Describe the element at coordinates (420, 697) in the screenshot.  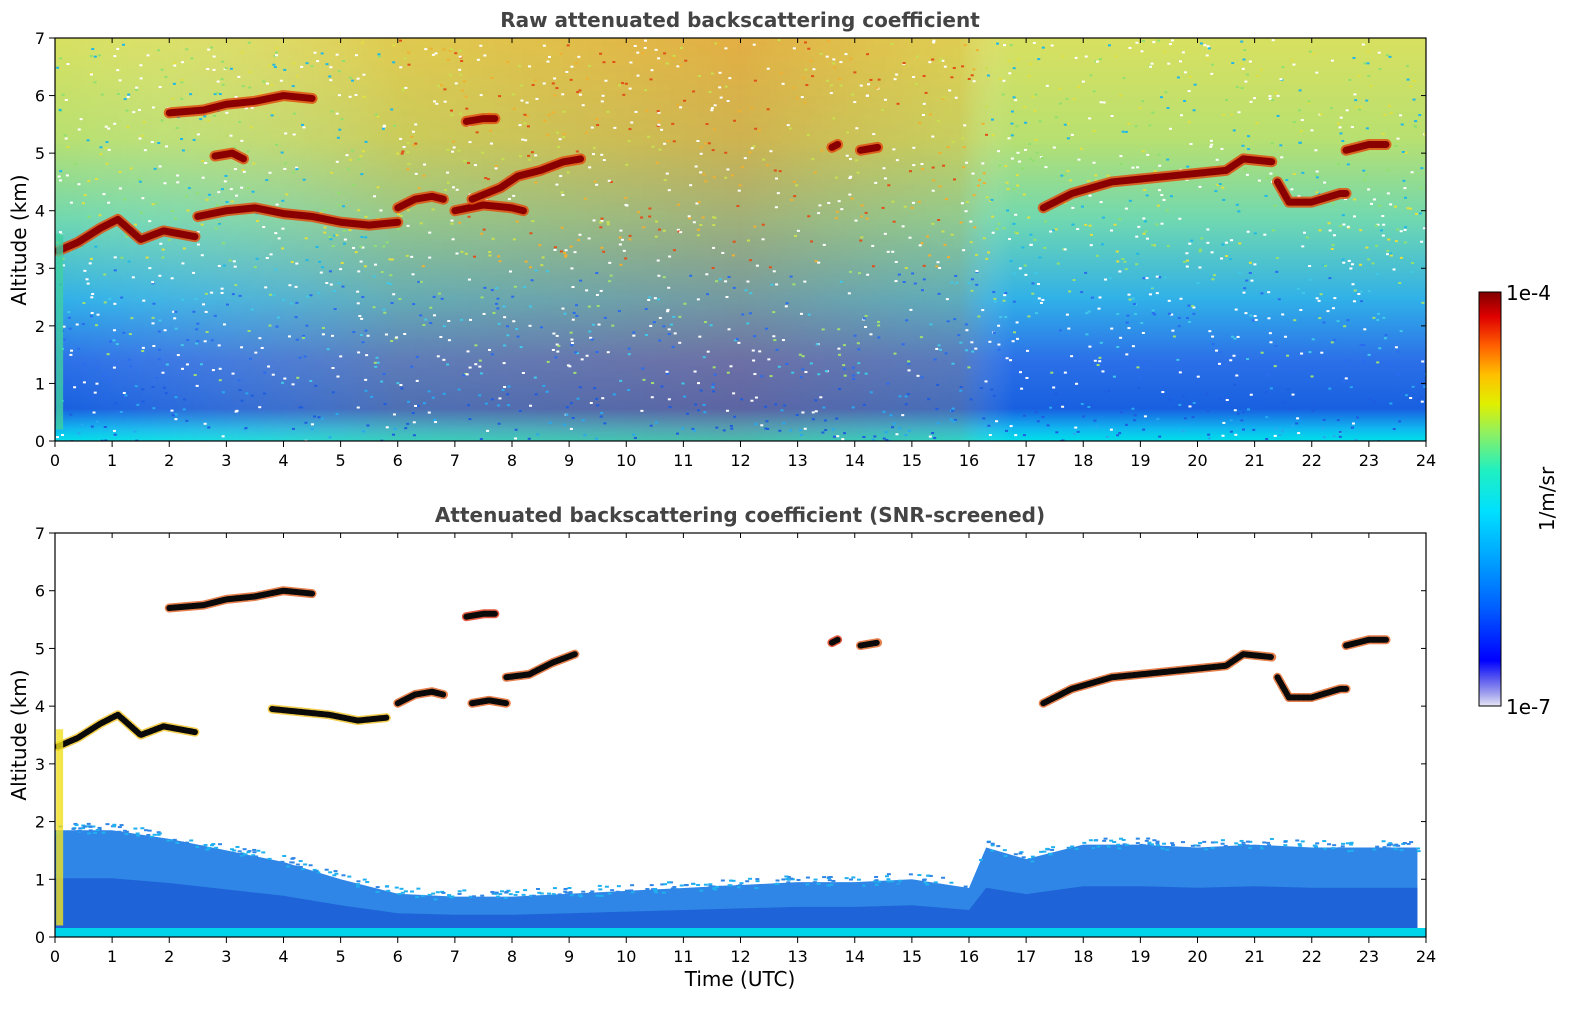
I see `cloud-layer` at that location.